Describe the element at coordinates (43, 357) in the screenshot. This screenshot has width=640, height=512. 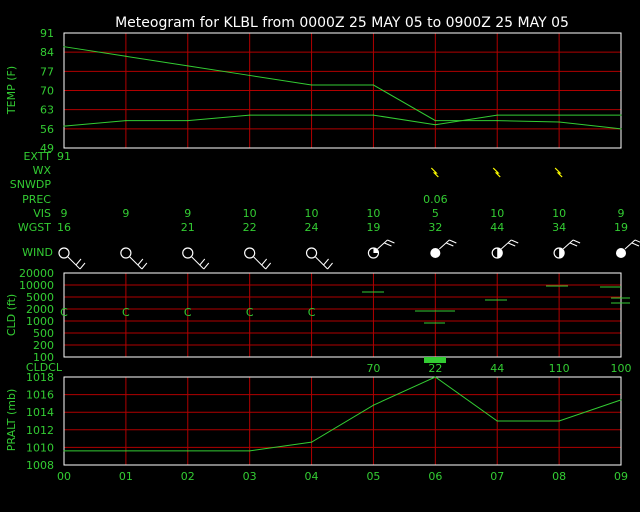
I see `cld-ytick: 100` at that location.